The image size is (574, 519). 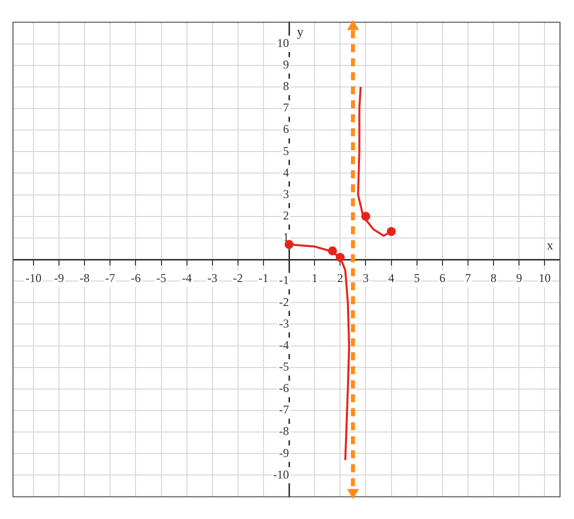 I want to click on x-tick-label: 3, so click(x=365, y=277).